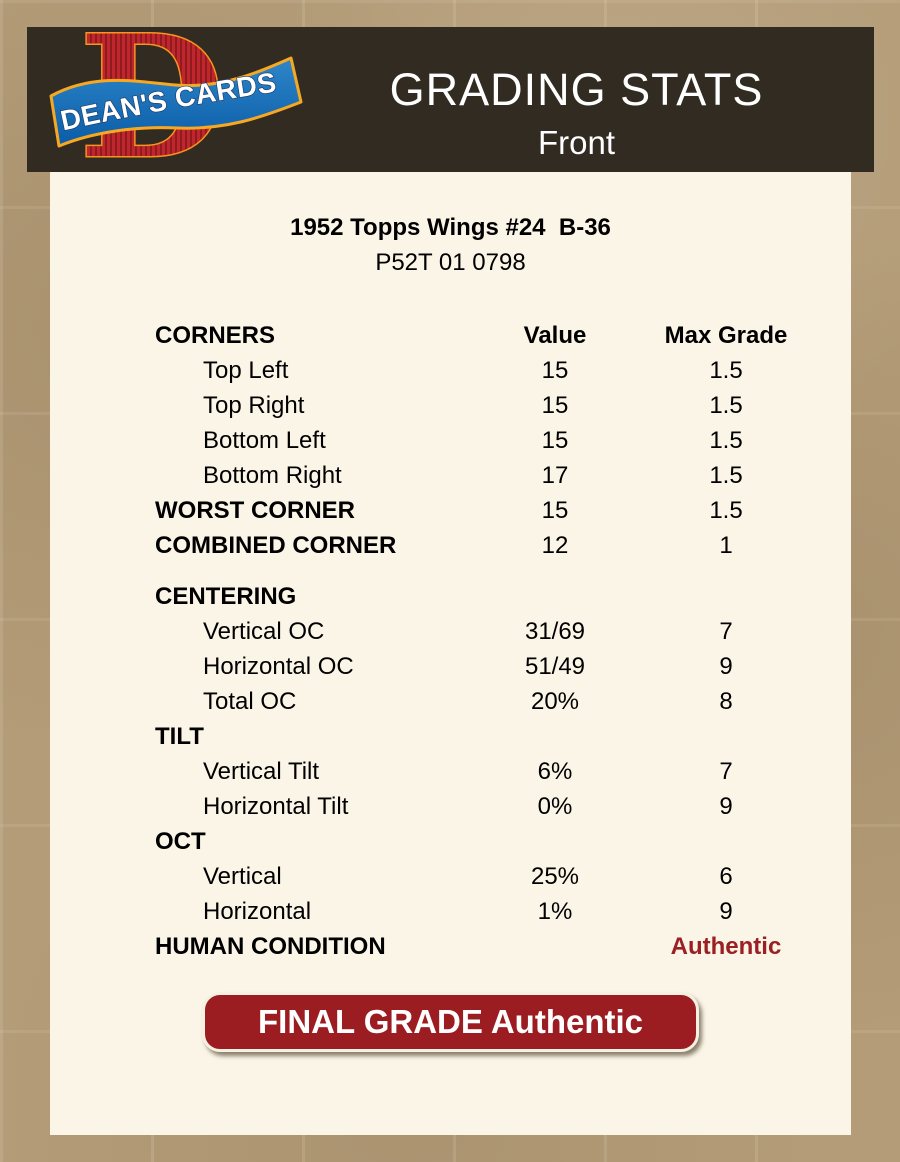  I want to click on row-label: TILT, so click(179, 736).